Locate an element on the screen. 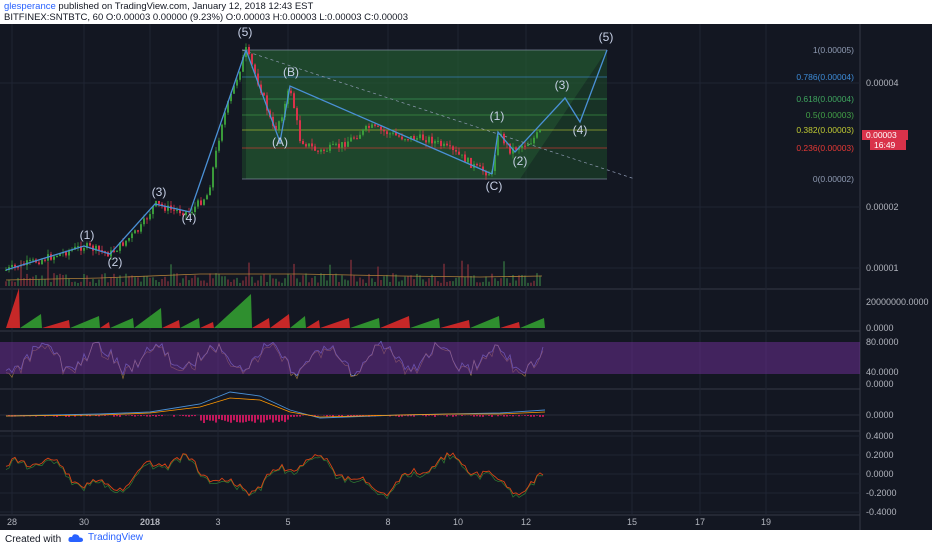 Image resolution: width=932 pixels, height=550 pixels. wave-label: (3) is located at coordinates (562, 85).